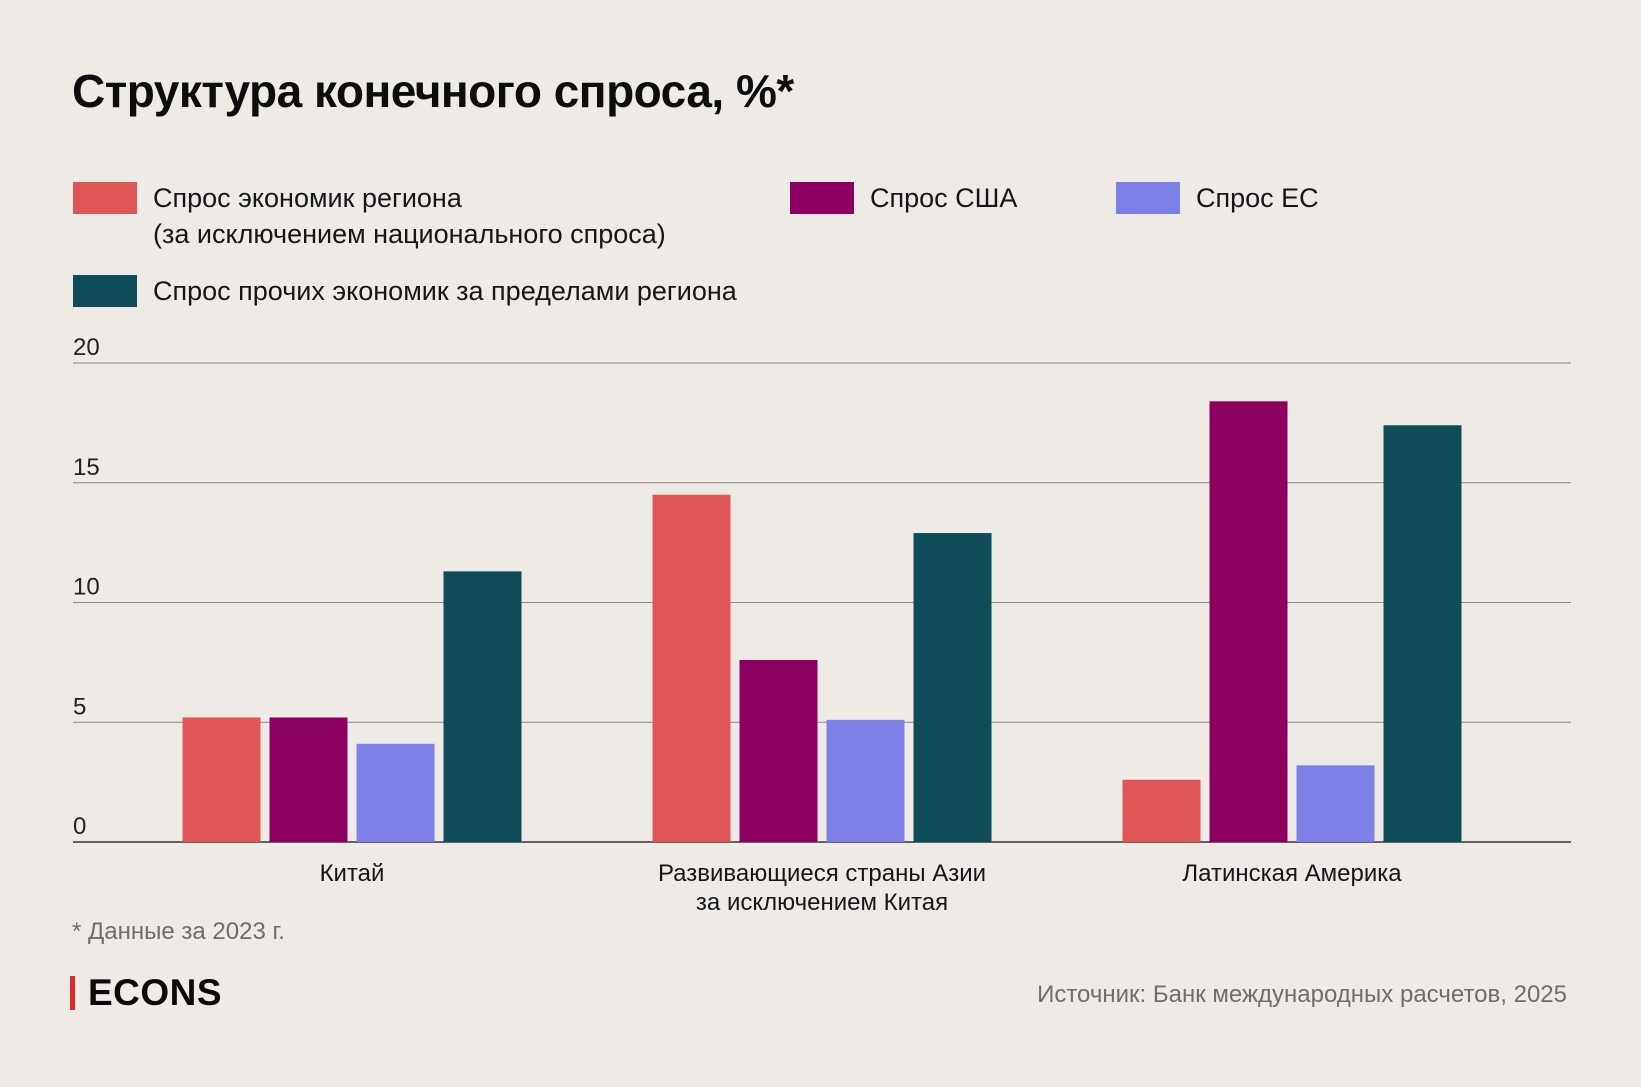 This screenshot has width=1641, height=1087. Describe the element at coordinates (79, 706) in the screenshot. I see `y-tick-label-5: 5` at that location.